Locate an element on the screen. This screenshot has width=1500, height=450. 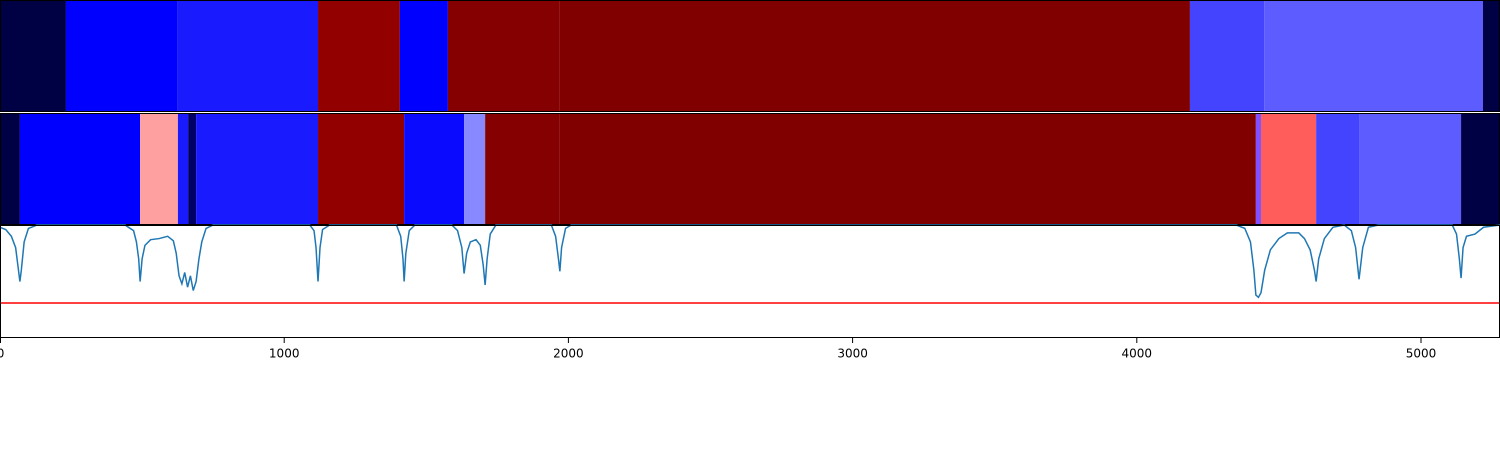
x-tick-label: 4000 is located at coordinates (1137, 354).